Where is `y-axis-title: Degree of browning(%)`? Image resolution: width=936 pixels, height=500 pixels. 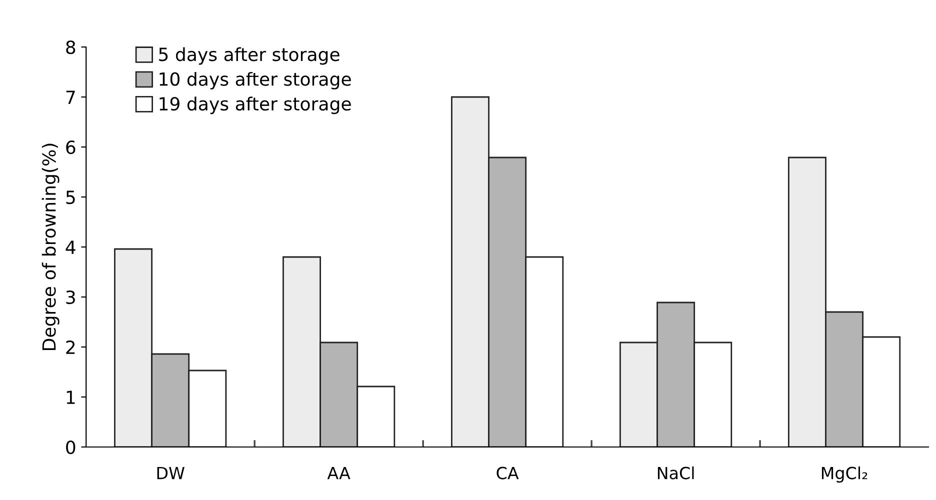 y-axis-title: Degree of browning(%) is located at coordinates (51, 247).